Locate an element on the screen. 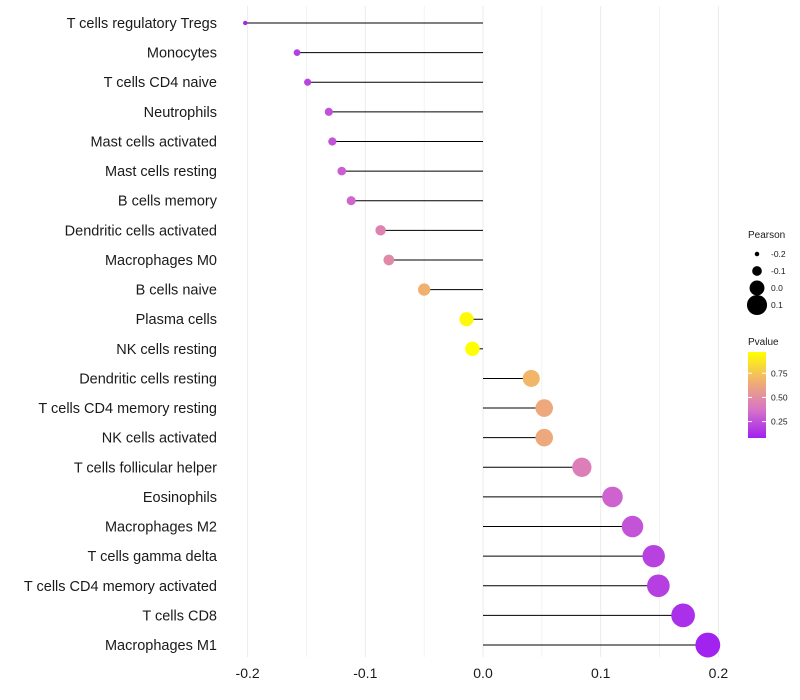  color-legend-label: 0.75 is located at coordinates (779, 373).